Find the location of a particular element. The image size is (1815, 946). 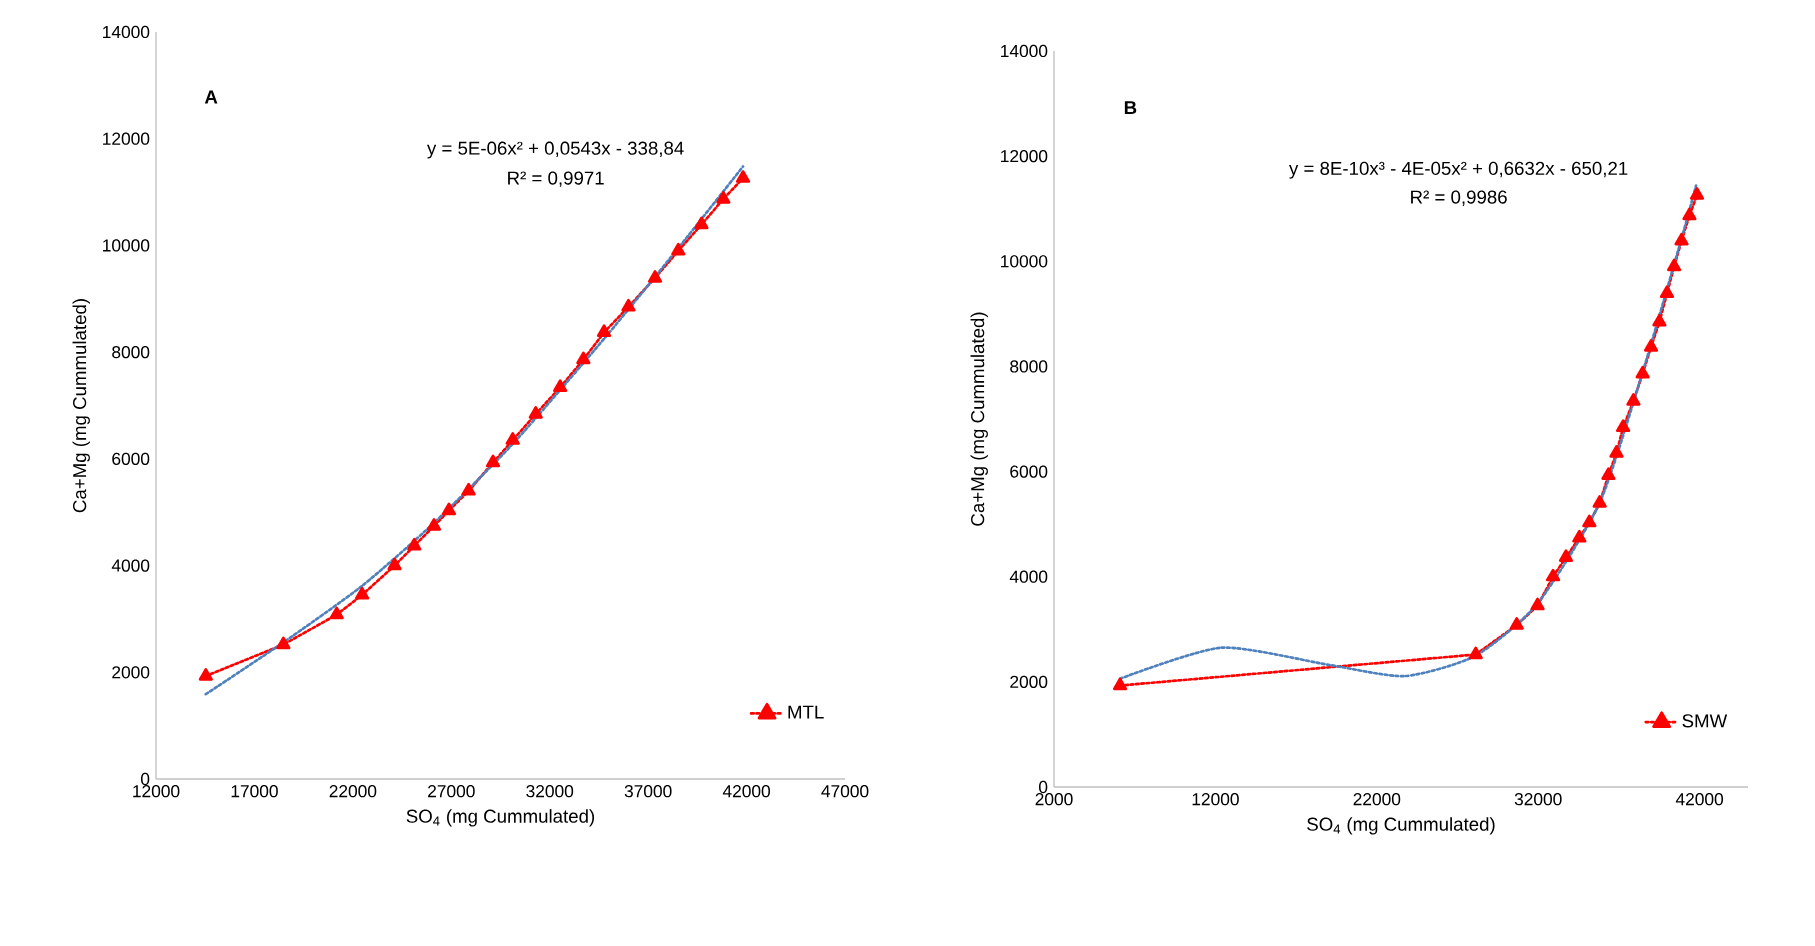

annotation: A is located at coordinates (211, 97).